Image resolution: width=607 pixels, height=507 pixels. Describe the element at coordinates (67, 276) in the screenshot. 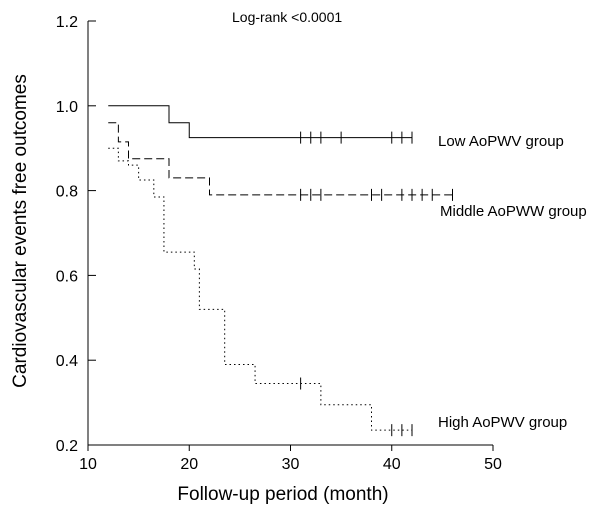

I see `y-tick-label: 0.6` at that location.